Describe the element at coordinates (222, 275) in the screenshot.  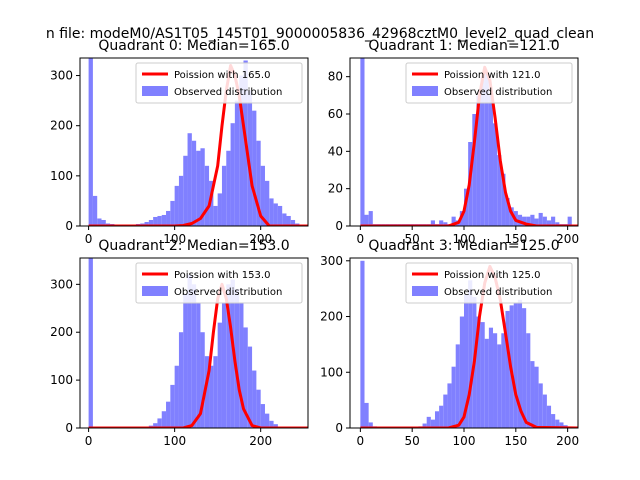
I see `legend-label: Poission with 153.0` at that location.